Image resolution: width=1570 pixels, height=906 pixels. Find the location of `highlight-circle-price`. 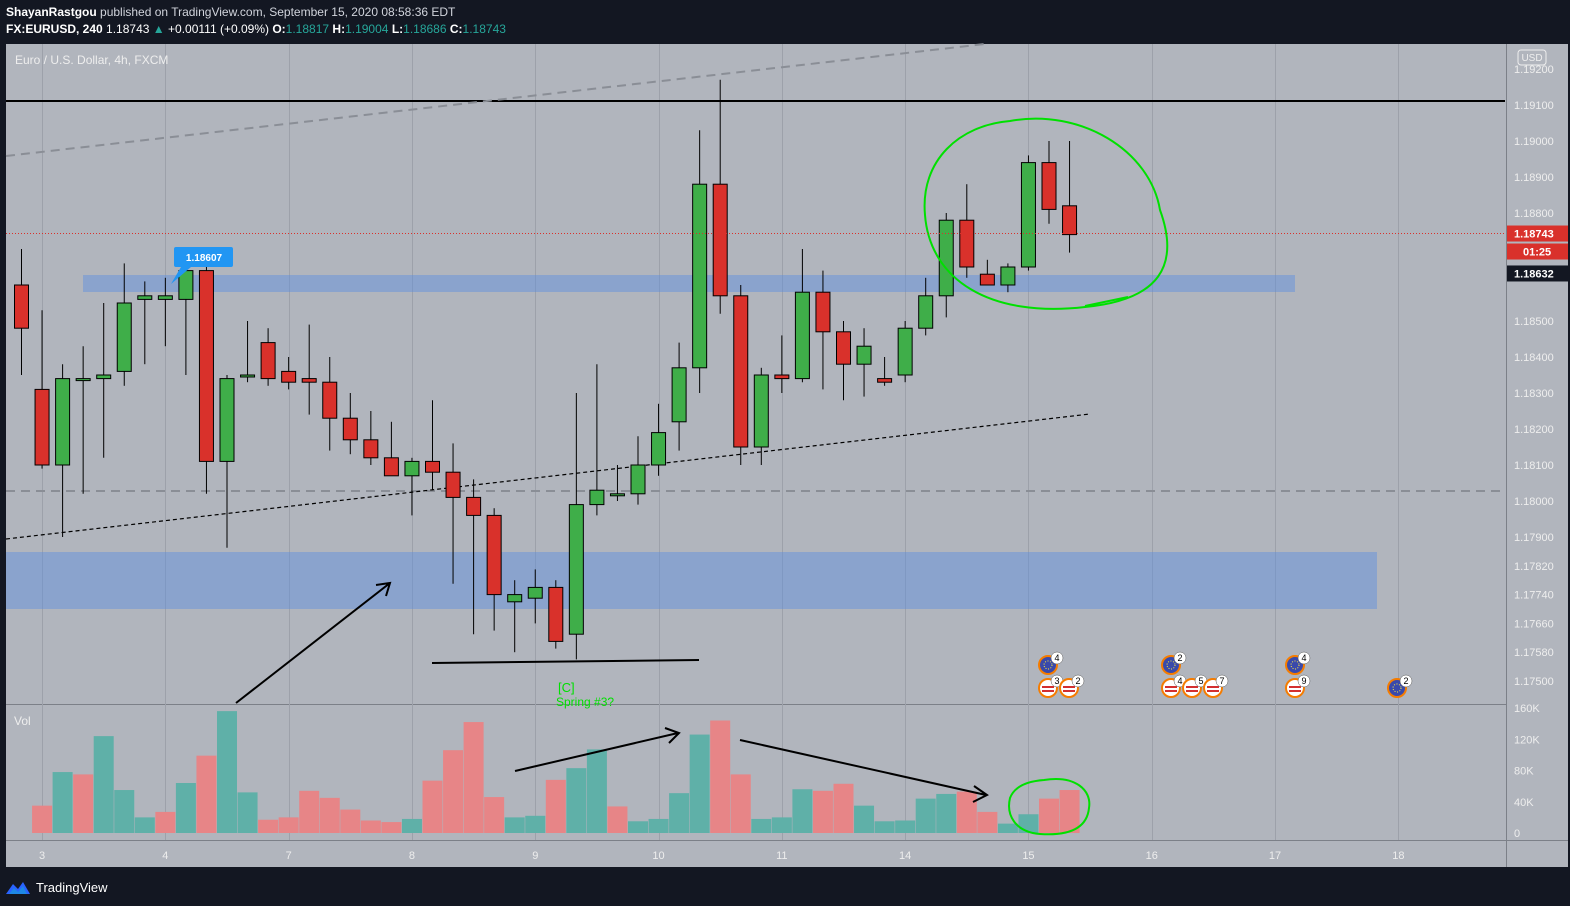

highlight-circle-price is located at coordinates (1046, 213).